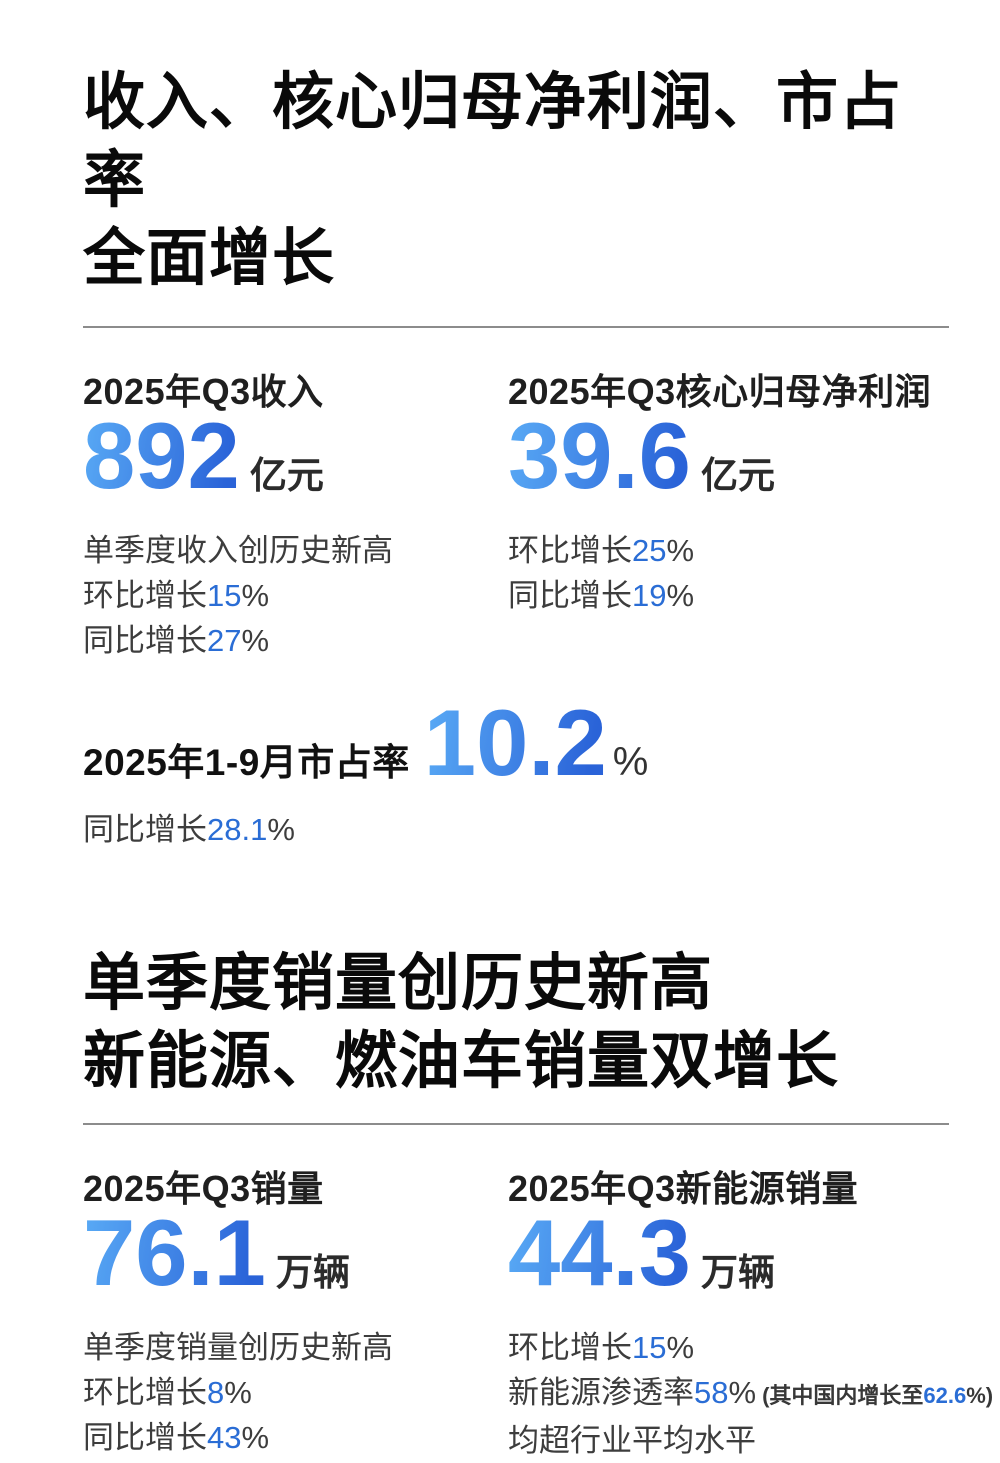 This screenshot has height=1463, width=1000. What do you see at coordinates (737, 475) in the screenshot?
I see `core-profit-unit: 亿元` at bounding box center [737, 475].